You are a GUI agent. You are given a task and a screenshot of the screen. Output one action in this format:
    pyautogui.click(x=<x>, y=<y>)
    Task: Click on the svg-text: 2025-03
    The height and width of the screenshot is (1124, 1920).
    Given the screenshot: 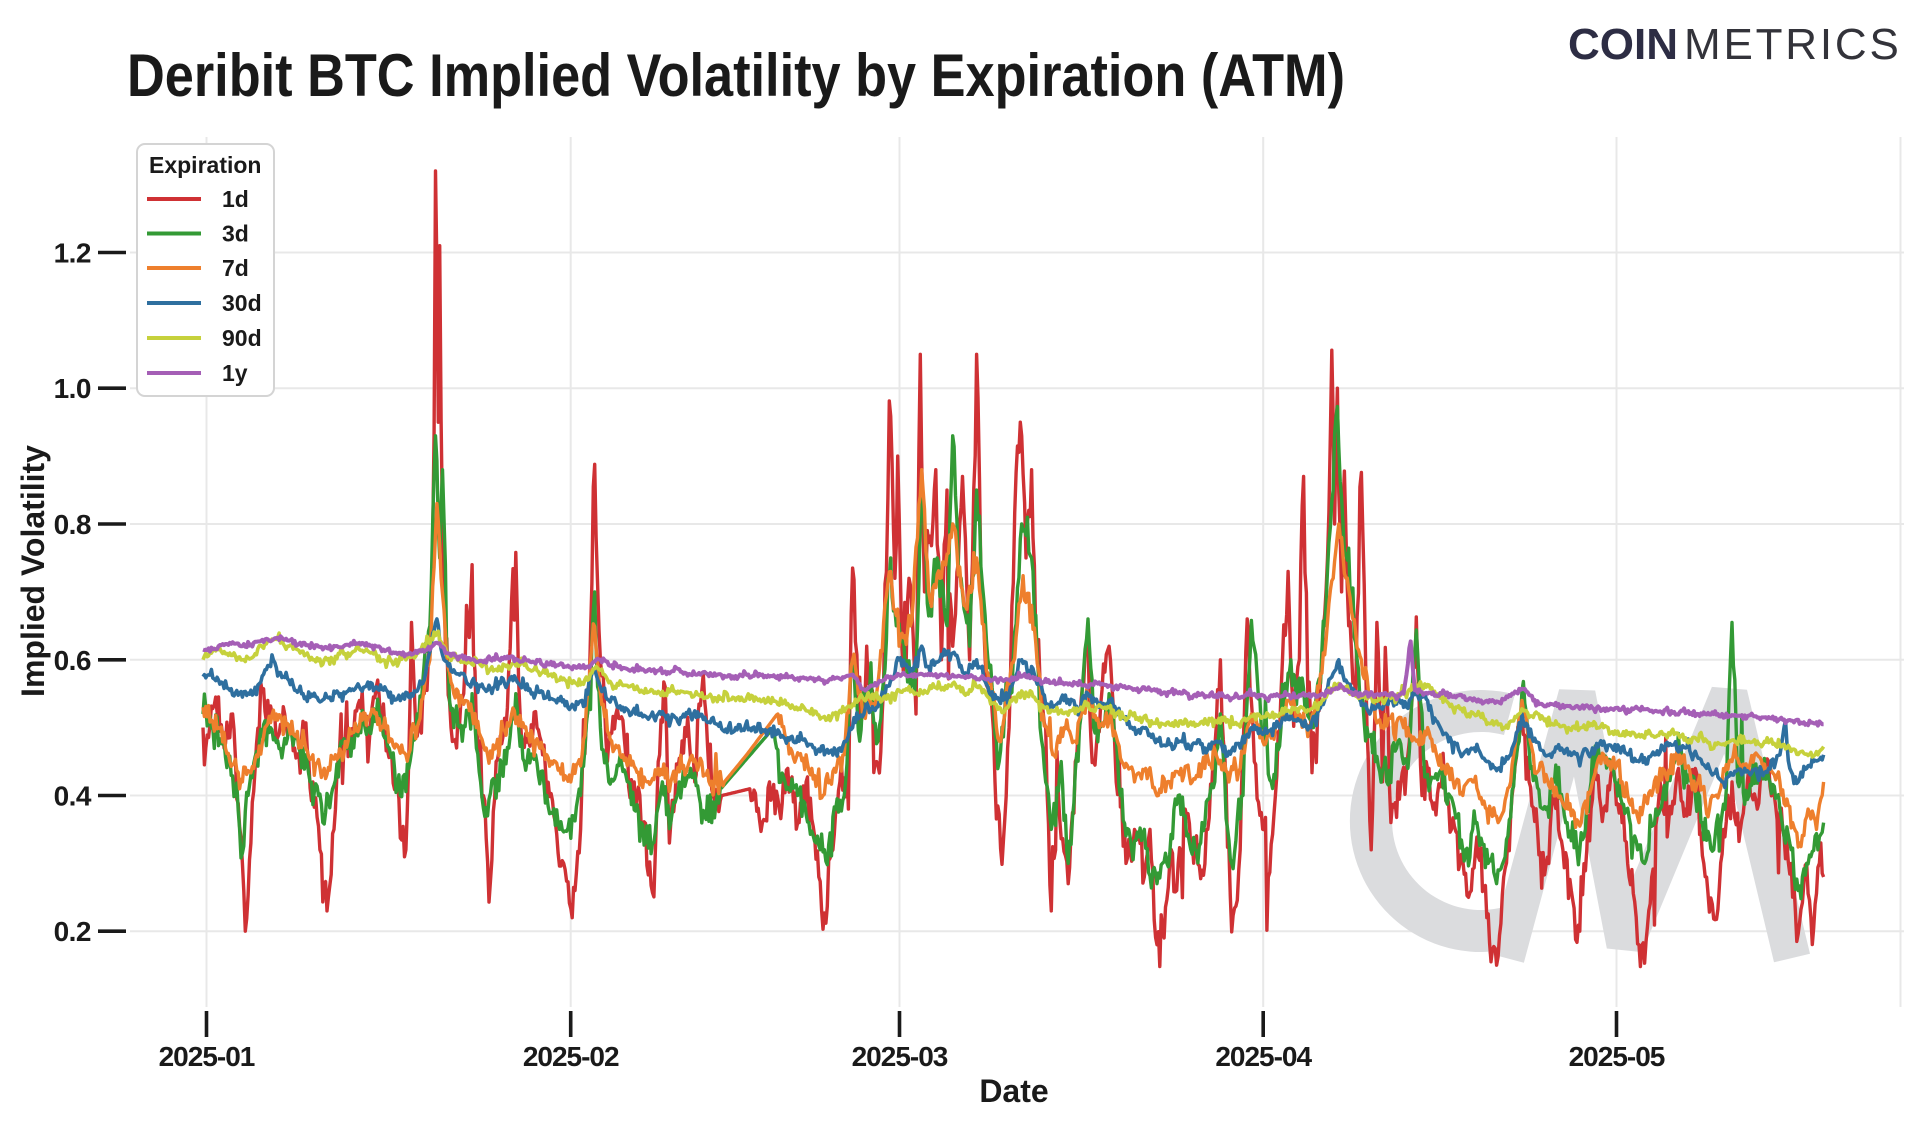 What is the action you would take?
    pyautogui.click(x=900, y=1056)
    